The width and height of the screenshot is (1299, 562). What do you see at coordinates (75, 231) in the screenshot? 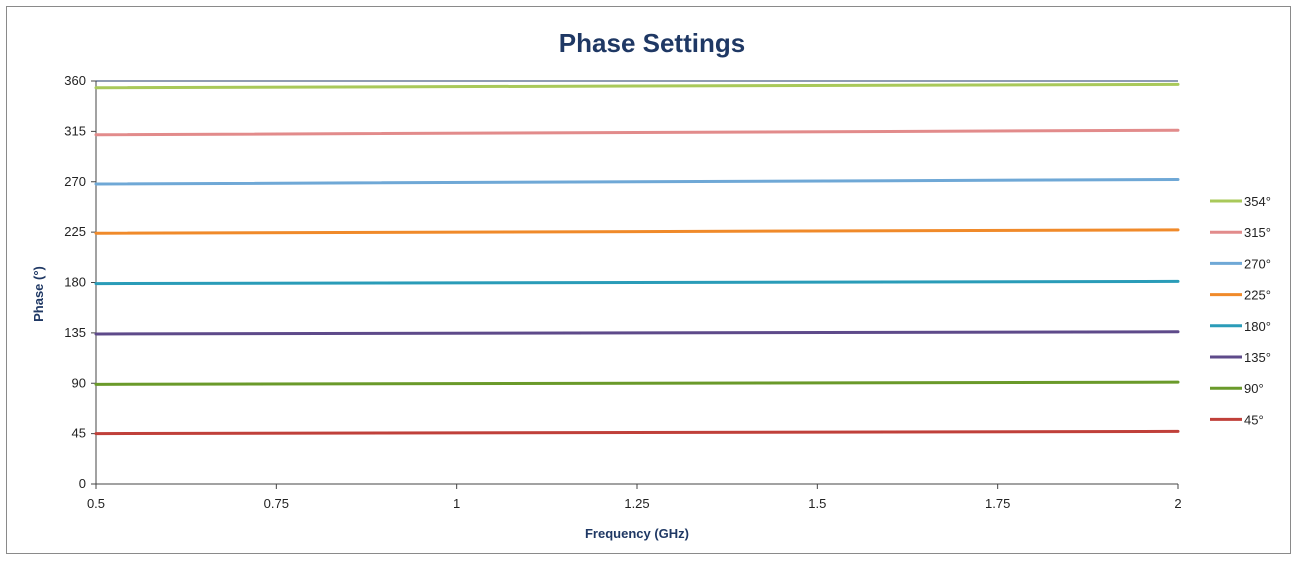
I see `y-tick-label: 225` at bounding box center [75, 231].